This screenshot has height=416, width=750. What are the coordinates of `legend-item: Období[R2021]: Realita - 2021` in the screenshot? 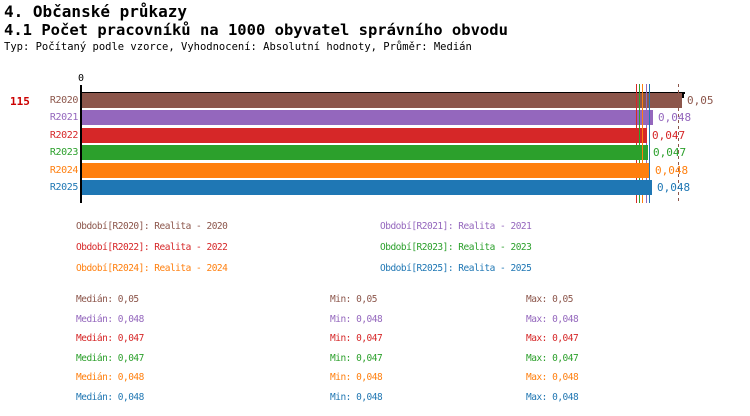 It's located at (456, 226).